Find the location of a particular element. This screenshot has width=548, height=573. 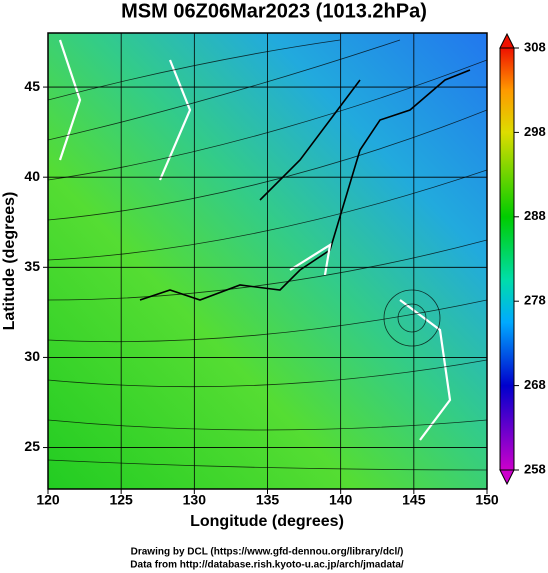

x-axis-label: Longitude (degrees) is located at coordinates (267, 521).